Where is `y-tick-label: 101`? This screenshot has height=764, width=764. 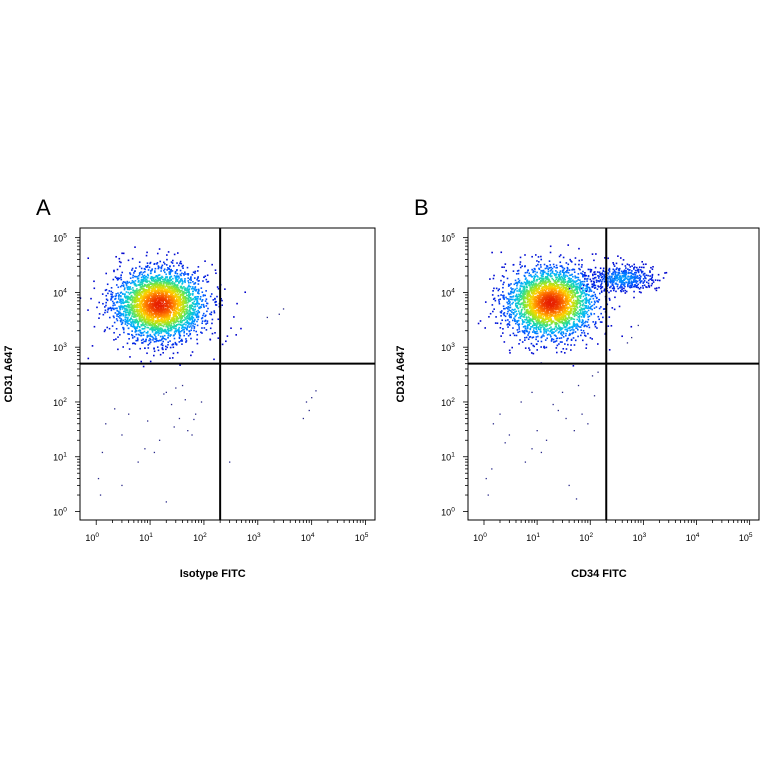
y-tick-label: 101 is located at coordinates (60, 457).